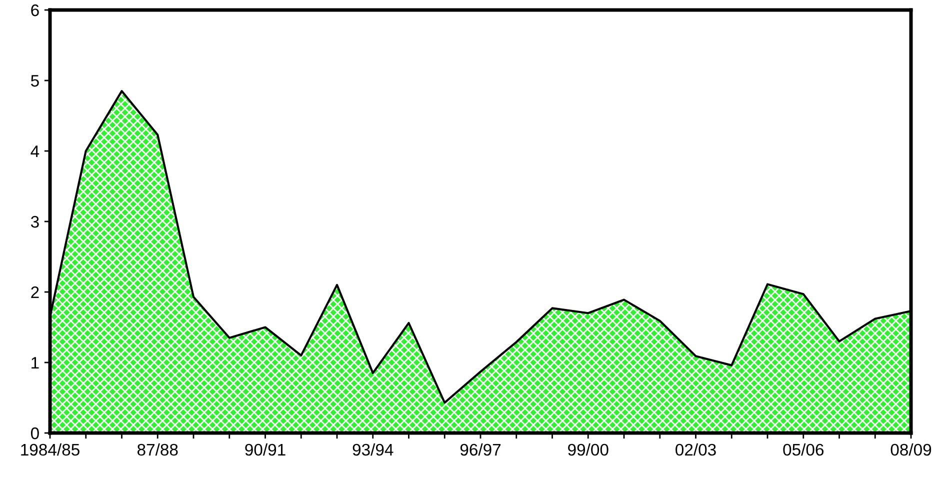  What do you see at coordinates (696, 449) in the screenshot?
I see `x-tick-label: 02/03` at bounding box center [696, 449].